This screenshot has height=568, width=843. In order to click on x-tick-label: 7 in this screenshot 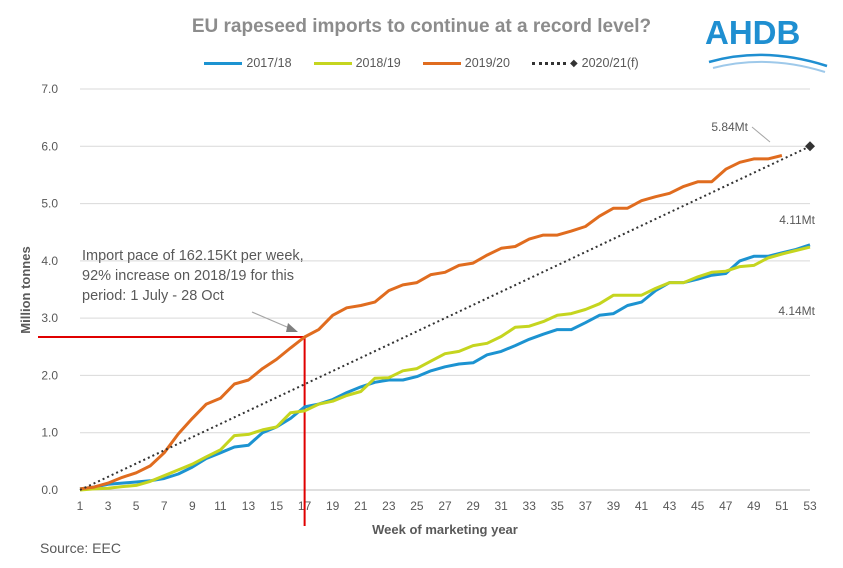, I will do `click(164, 506)`.